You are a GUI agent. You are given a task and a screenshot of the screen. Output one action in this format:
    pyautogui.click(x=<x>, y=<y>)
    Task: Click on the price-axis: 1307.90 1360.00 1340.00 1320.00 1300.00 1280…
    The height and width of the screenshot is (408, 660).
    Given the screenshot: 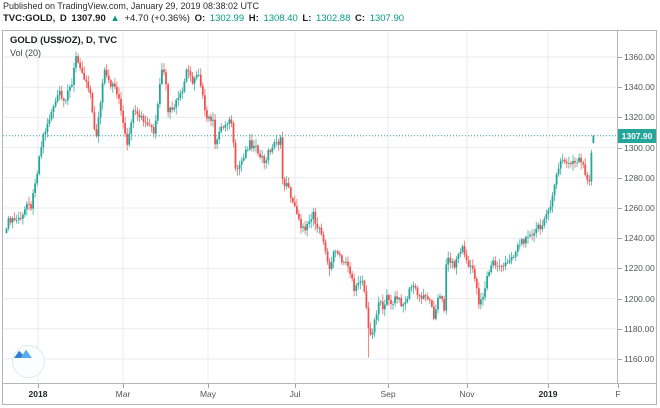 What is the action you would take?
    pyautogui.click(x=637, y=207)
    